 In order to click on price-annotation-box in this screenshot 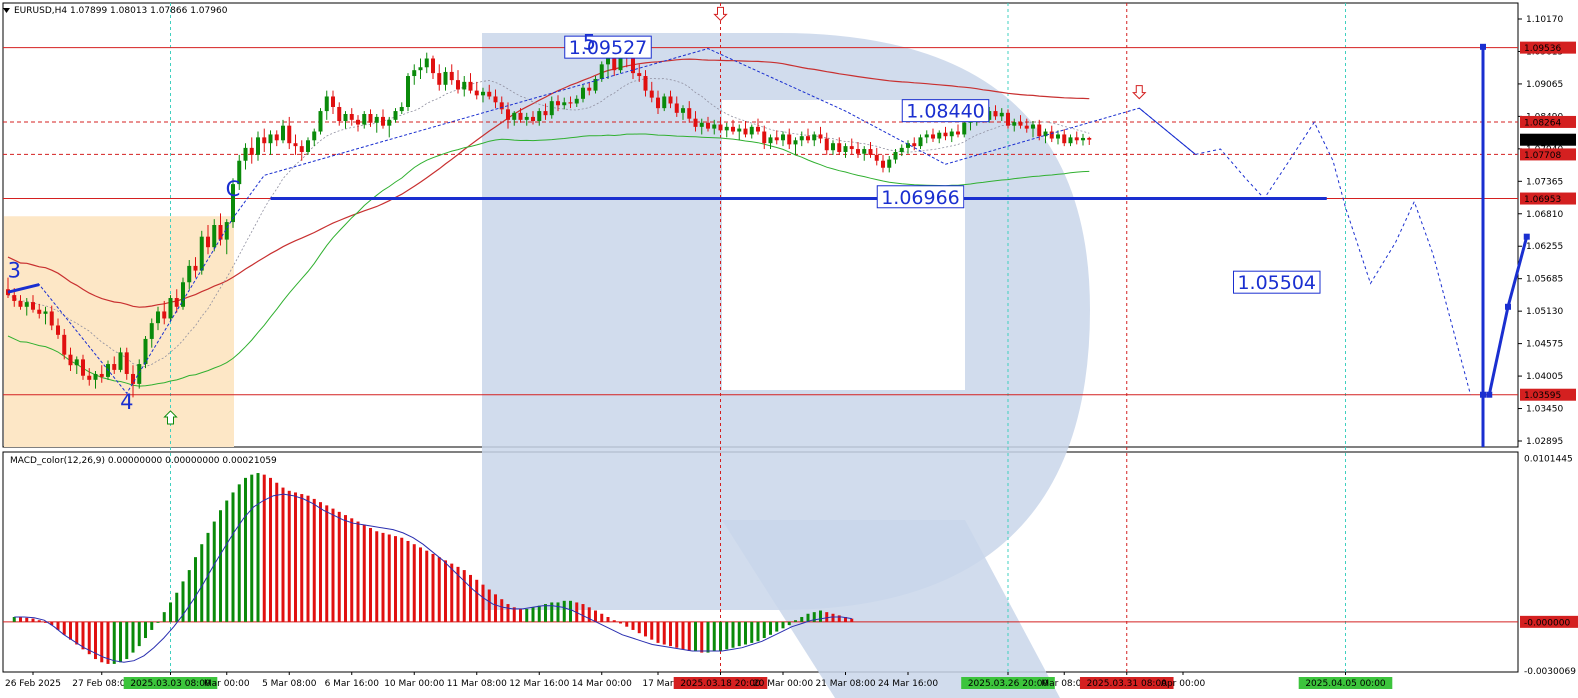, I will do `click(608, 47)`.